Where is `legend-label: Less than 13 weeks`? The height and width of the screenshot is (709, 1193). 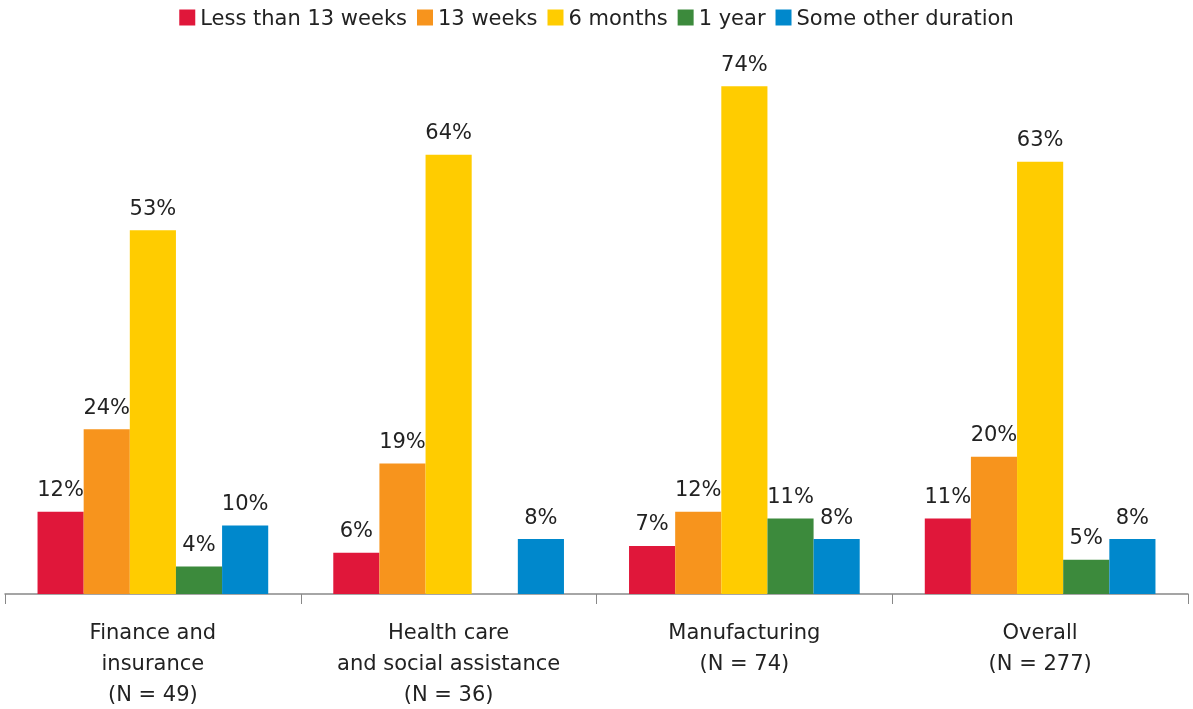
legend-label: Less than 13 weeks is located at coordinates (303, 17).